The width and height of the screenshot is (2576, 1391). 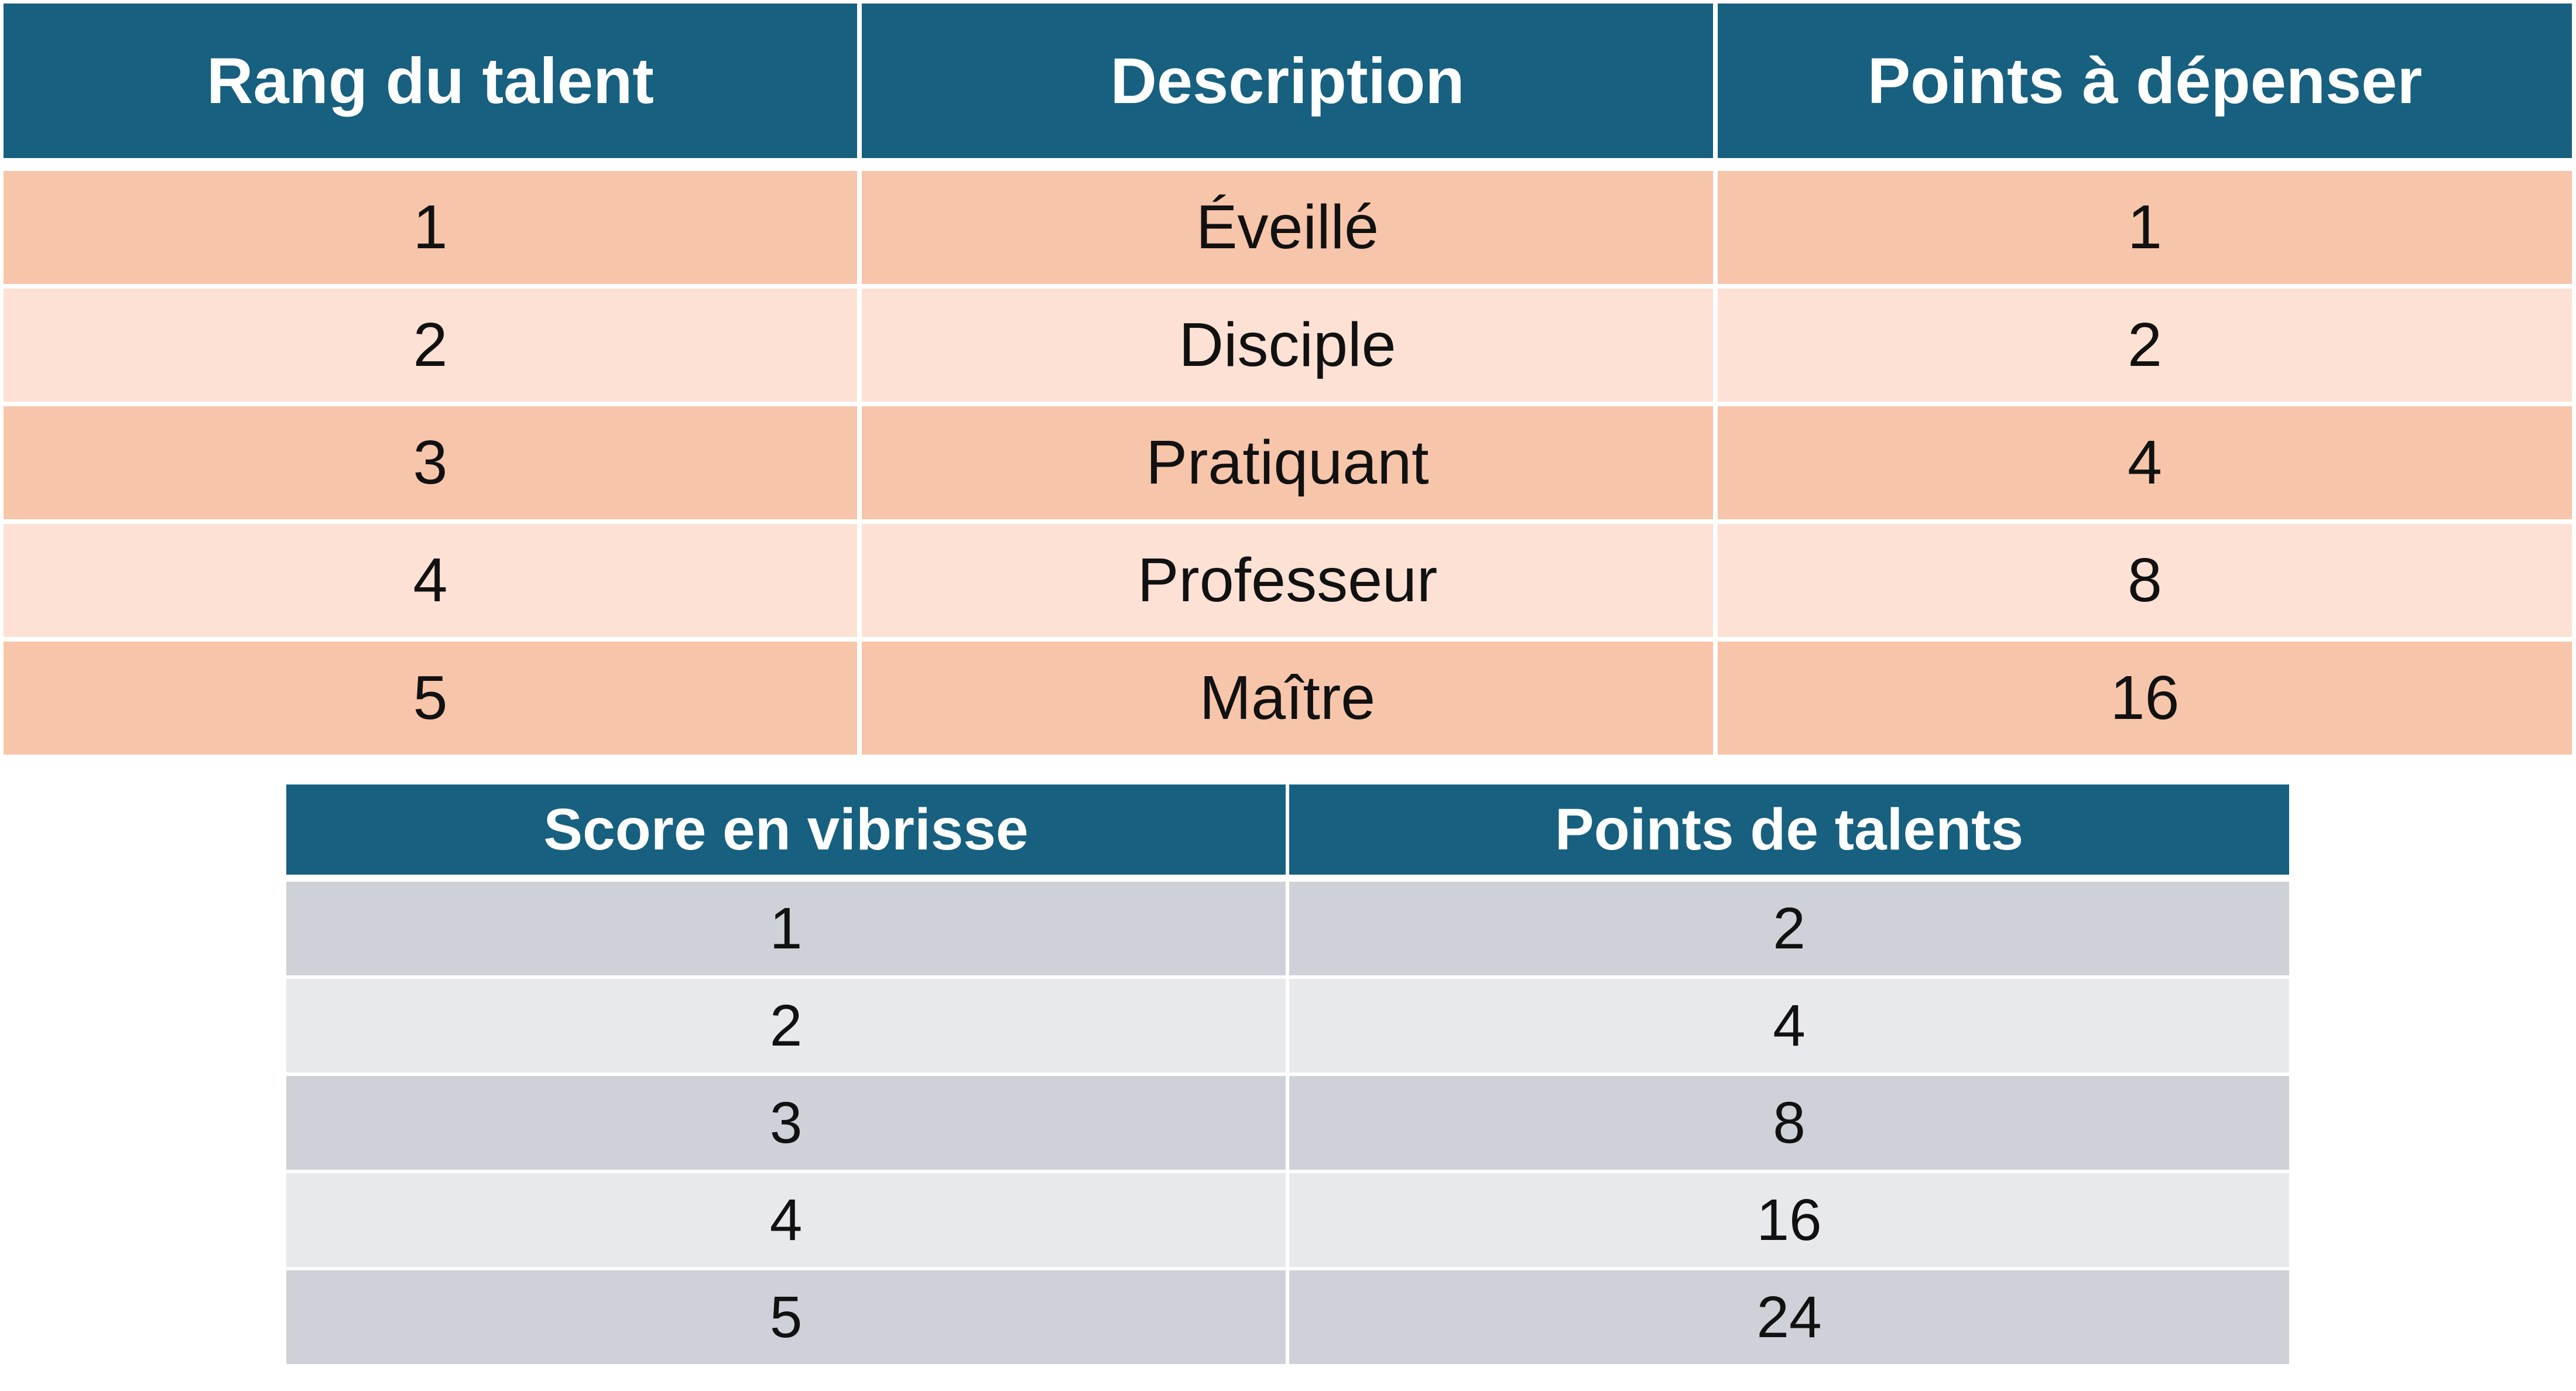 I want to click on talent-points-cell: 8, so click(x=1788, y=1123).